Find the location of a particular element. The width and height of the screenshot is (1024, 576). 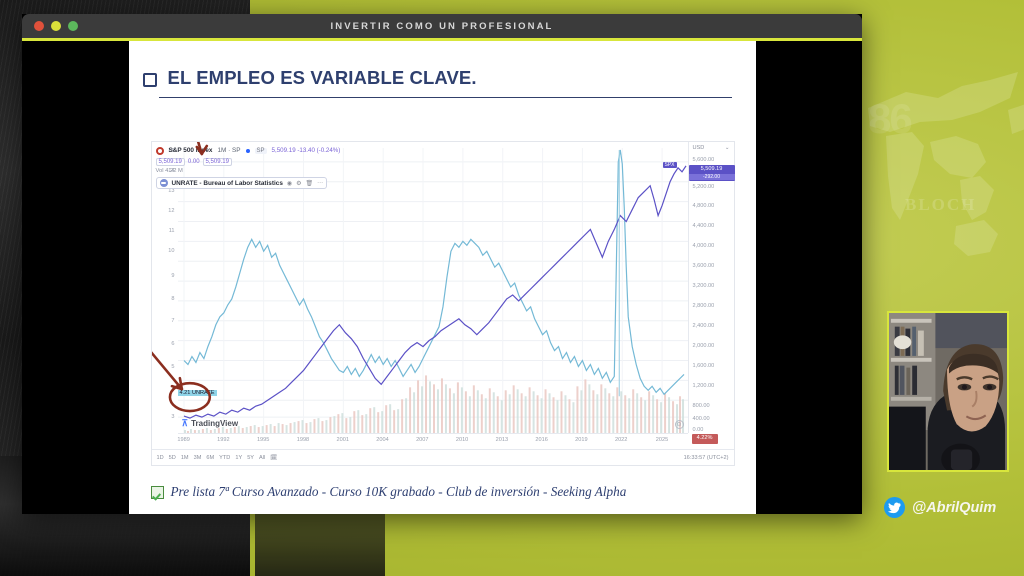

social-handle: @AbrilQuim is located at coordinates (940, 507).